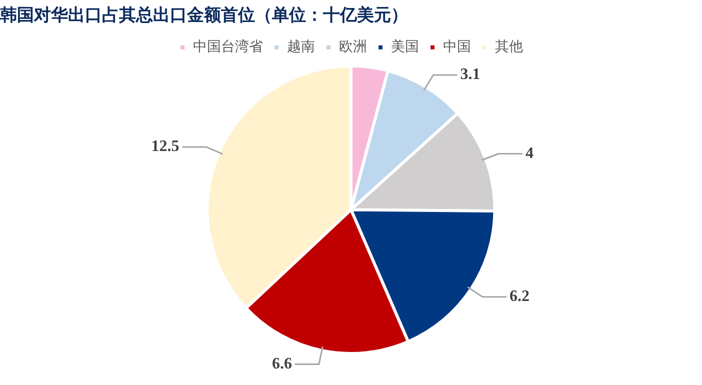 This screenshot has width=702, height=385. Describe the element at coordinates (301, 47) in the screenshot. I see `legend-label: 越南` at that location.